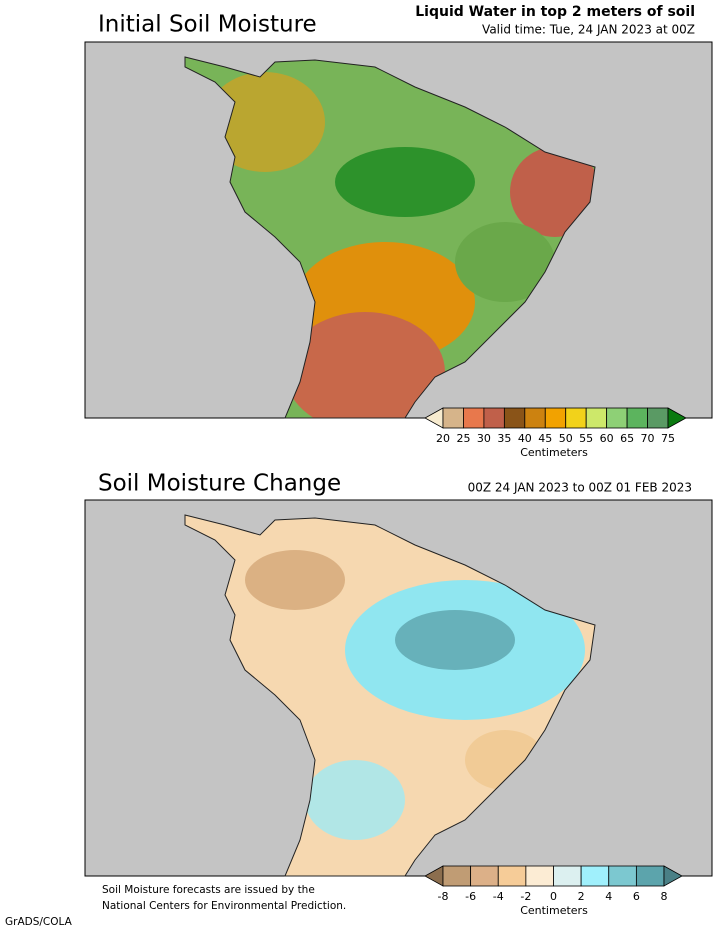  Describe the element at coordinates (636, 896) in the screenshot. I see `colorbar-label: 6` at that location.